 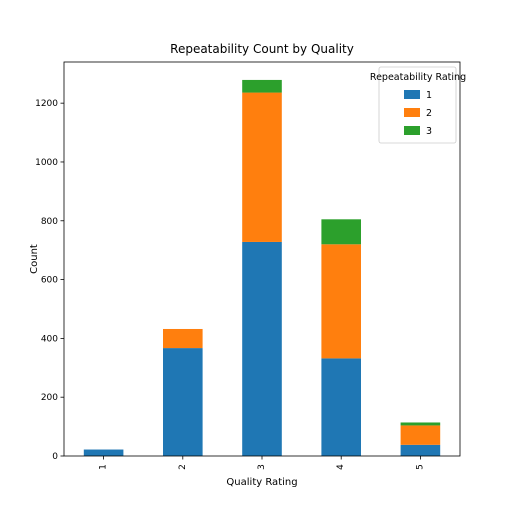 What do you see at coordinates (46, 163) in the screenshot?
I see `y-tick-label: 1000` at bounding box center [46, 163].